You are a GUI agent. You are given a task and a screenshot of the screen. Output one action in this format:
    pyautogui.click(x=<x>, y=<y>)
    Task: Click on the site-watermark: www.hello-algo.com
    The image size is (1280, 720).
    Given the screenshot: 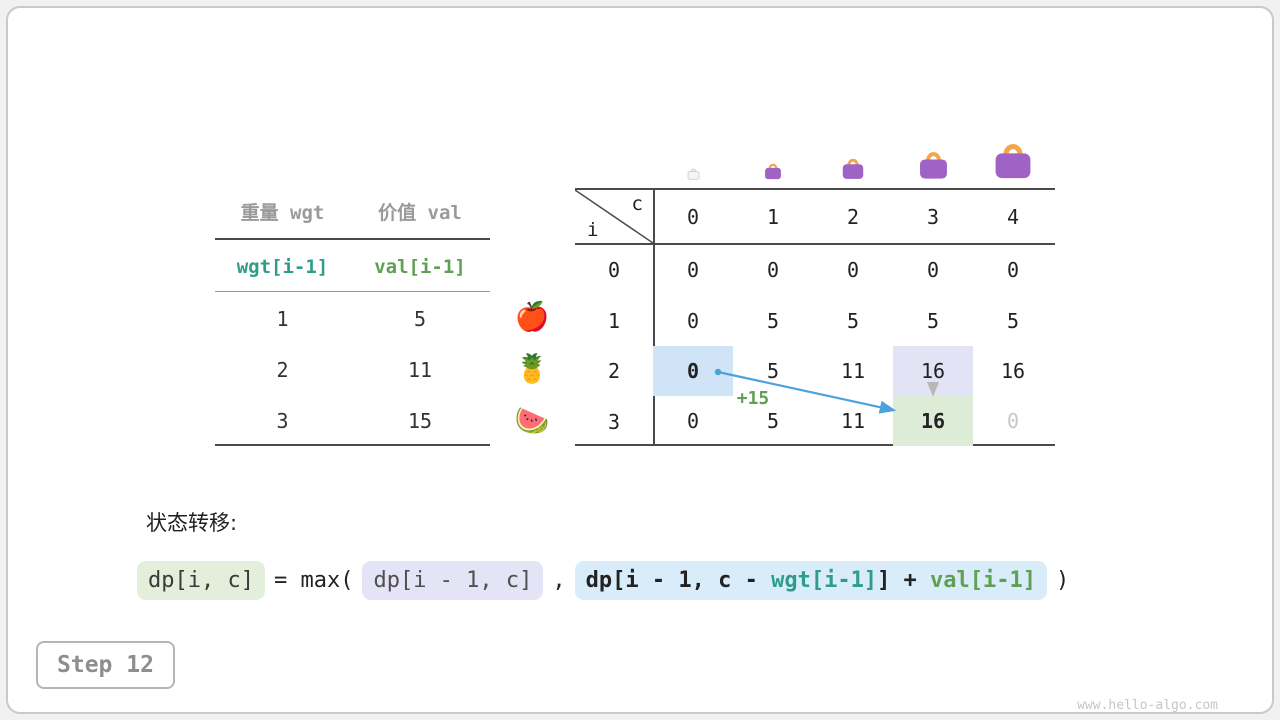 What is the action you would take?
    pyautogui.click(x=1147, y=705)
    